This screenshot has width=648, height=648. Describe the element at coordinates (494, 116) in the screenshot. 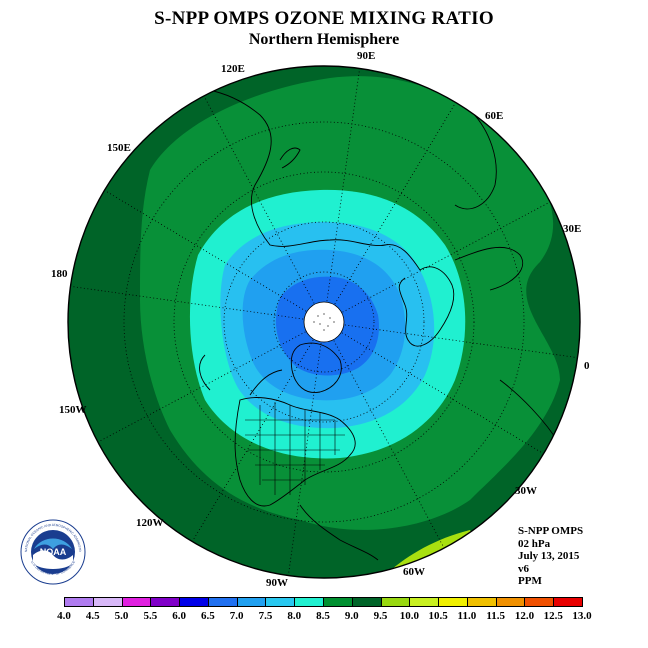

I see `lon-label-60e: 60E` at that location.